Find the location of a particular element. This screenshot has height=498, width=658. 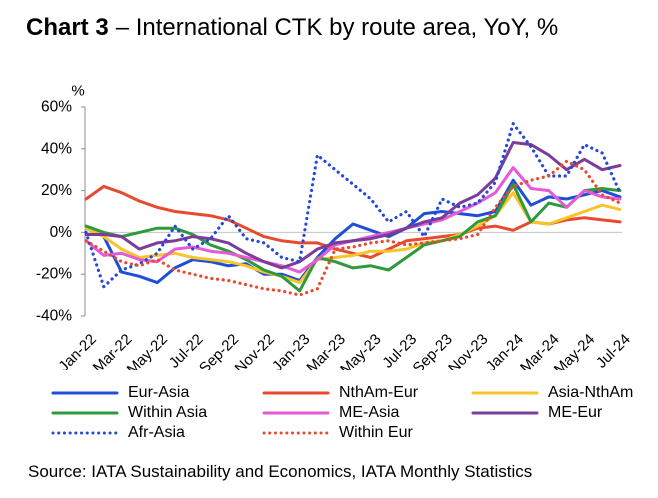

legend-label: Within Eur is located at coordinates (376, 432).